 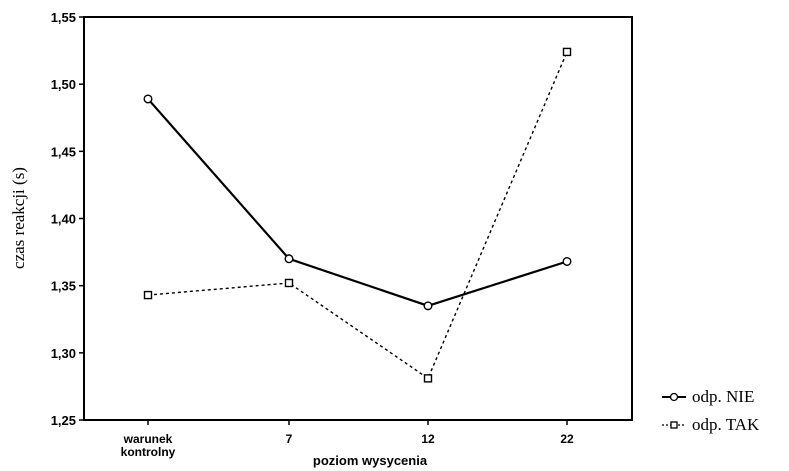 What do you see at coordinates (63, 353) in the screenshot?
I see `y-tick-label: 1,30` at bounding box center [63, 353].